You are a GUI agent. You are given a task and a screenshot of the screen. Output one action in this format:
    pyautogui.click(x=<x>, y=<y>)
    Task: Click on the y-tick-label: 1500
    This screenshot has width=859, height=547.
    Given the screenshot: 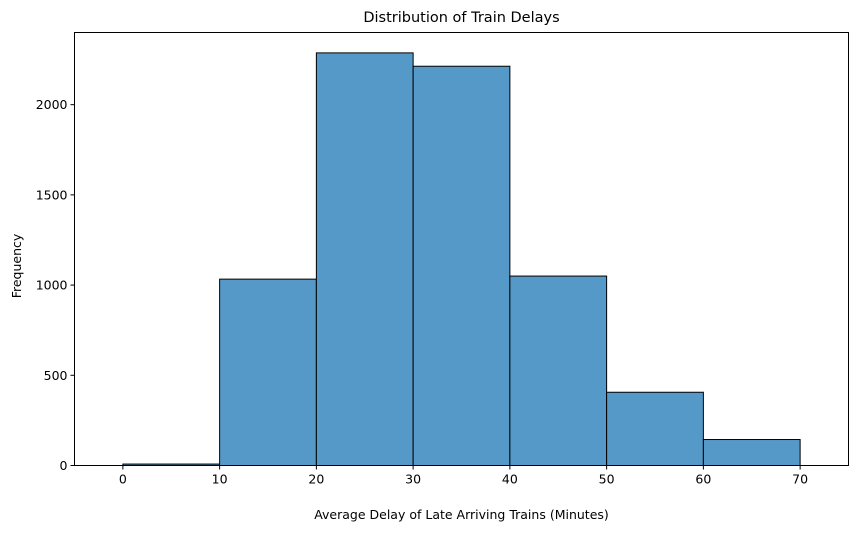 What is the action you would take?
    pyautogui.click(x=52, y=194)
    